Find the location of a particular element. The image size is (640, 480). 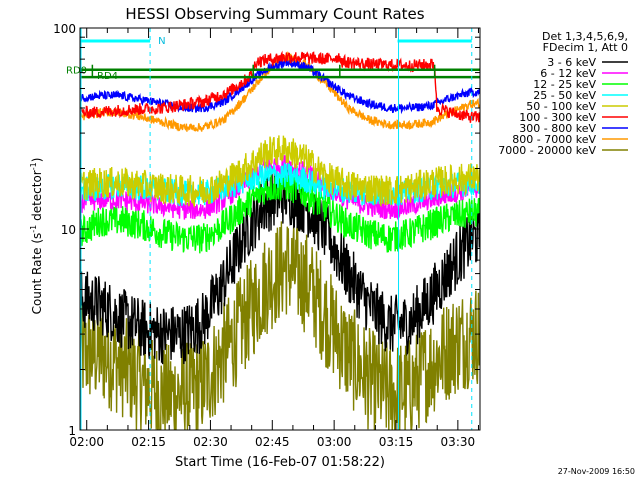

series-line-50-100-keV is located at coordinates (280, 172).